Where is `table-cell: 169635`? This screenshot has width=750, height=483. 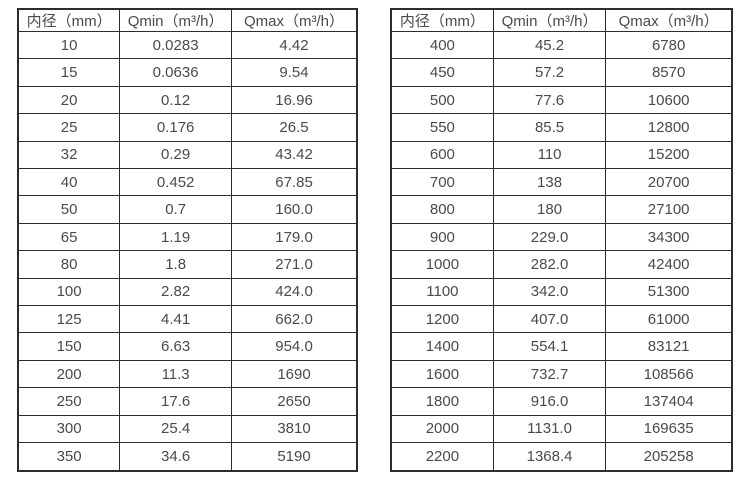 table-cell: 169635 is located at coordinates (669, 429).